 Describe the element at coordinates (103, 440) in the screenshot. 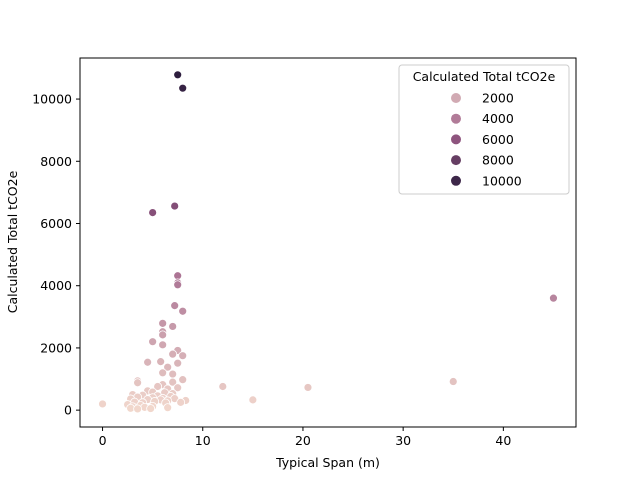

I see `x-tick-label: 0` at that location.